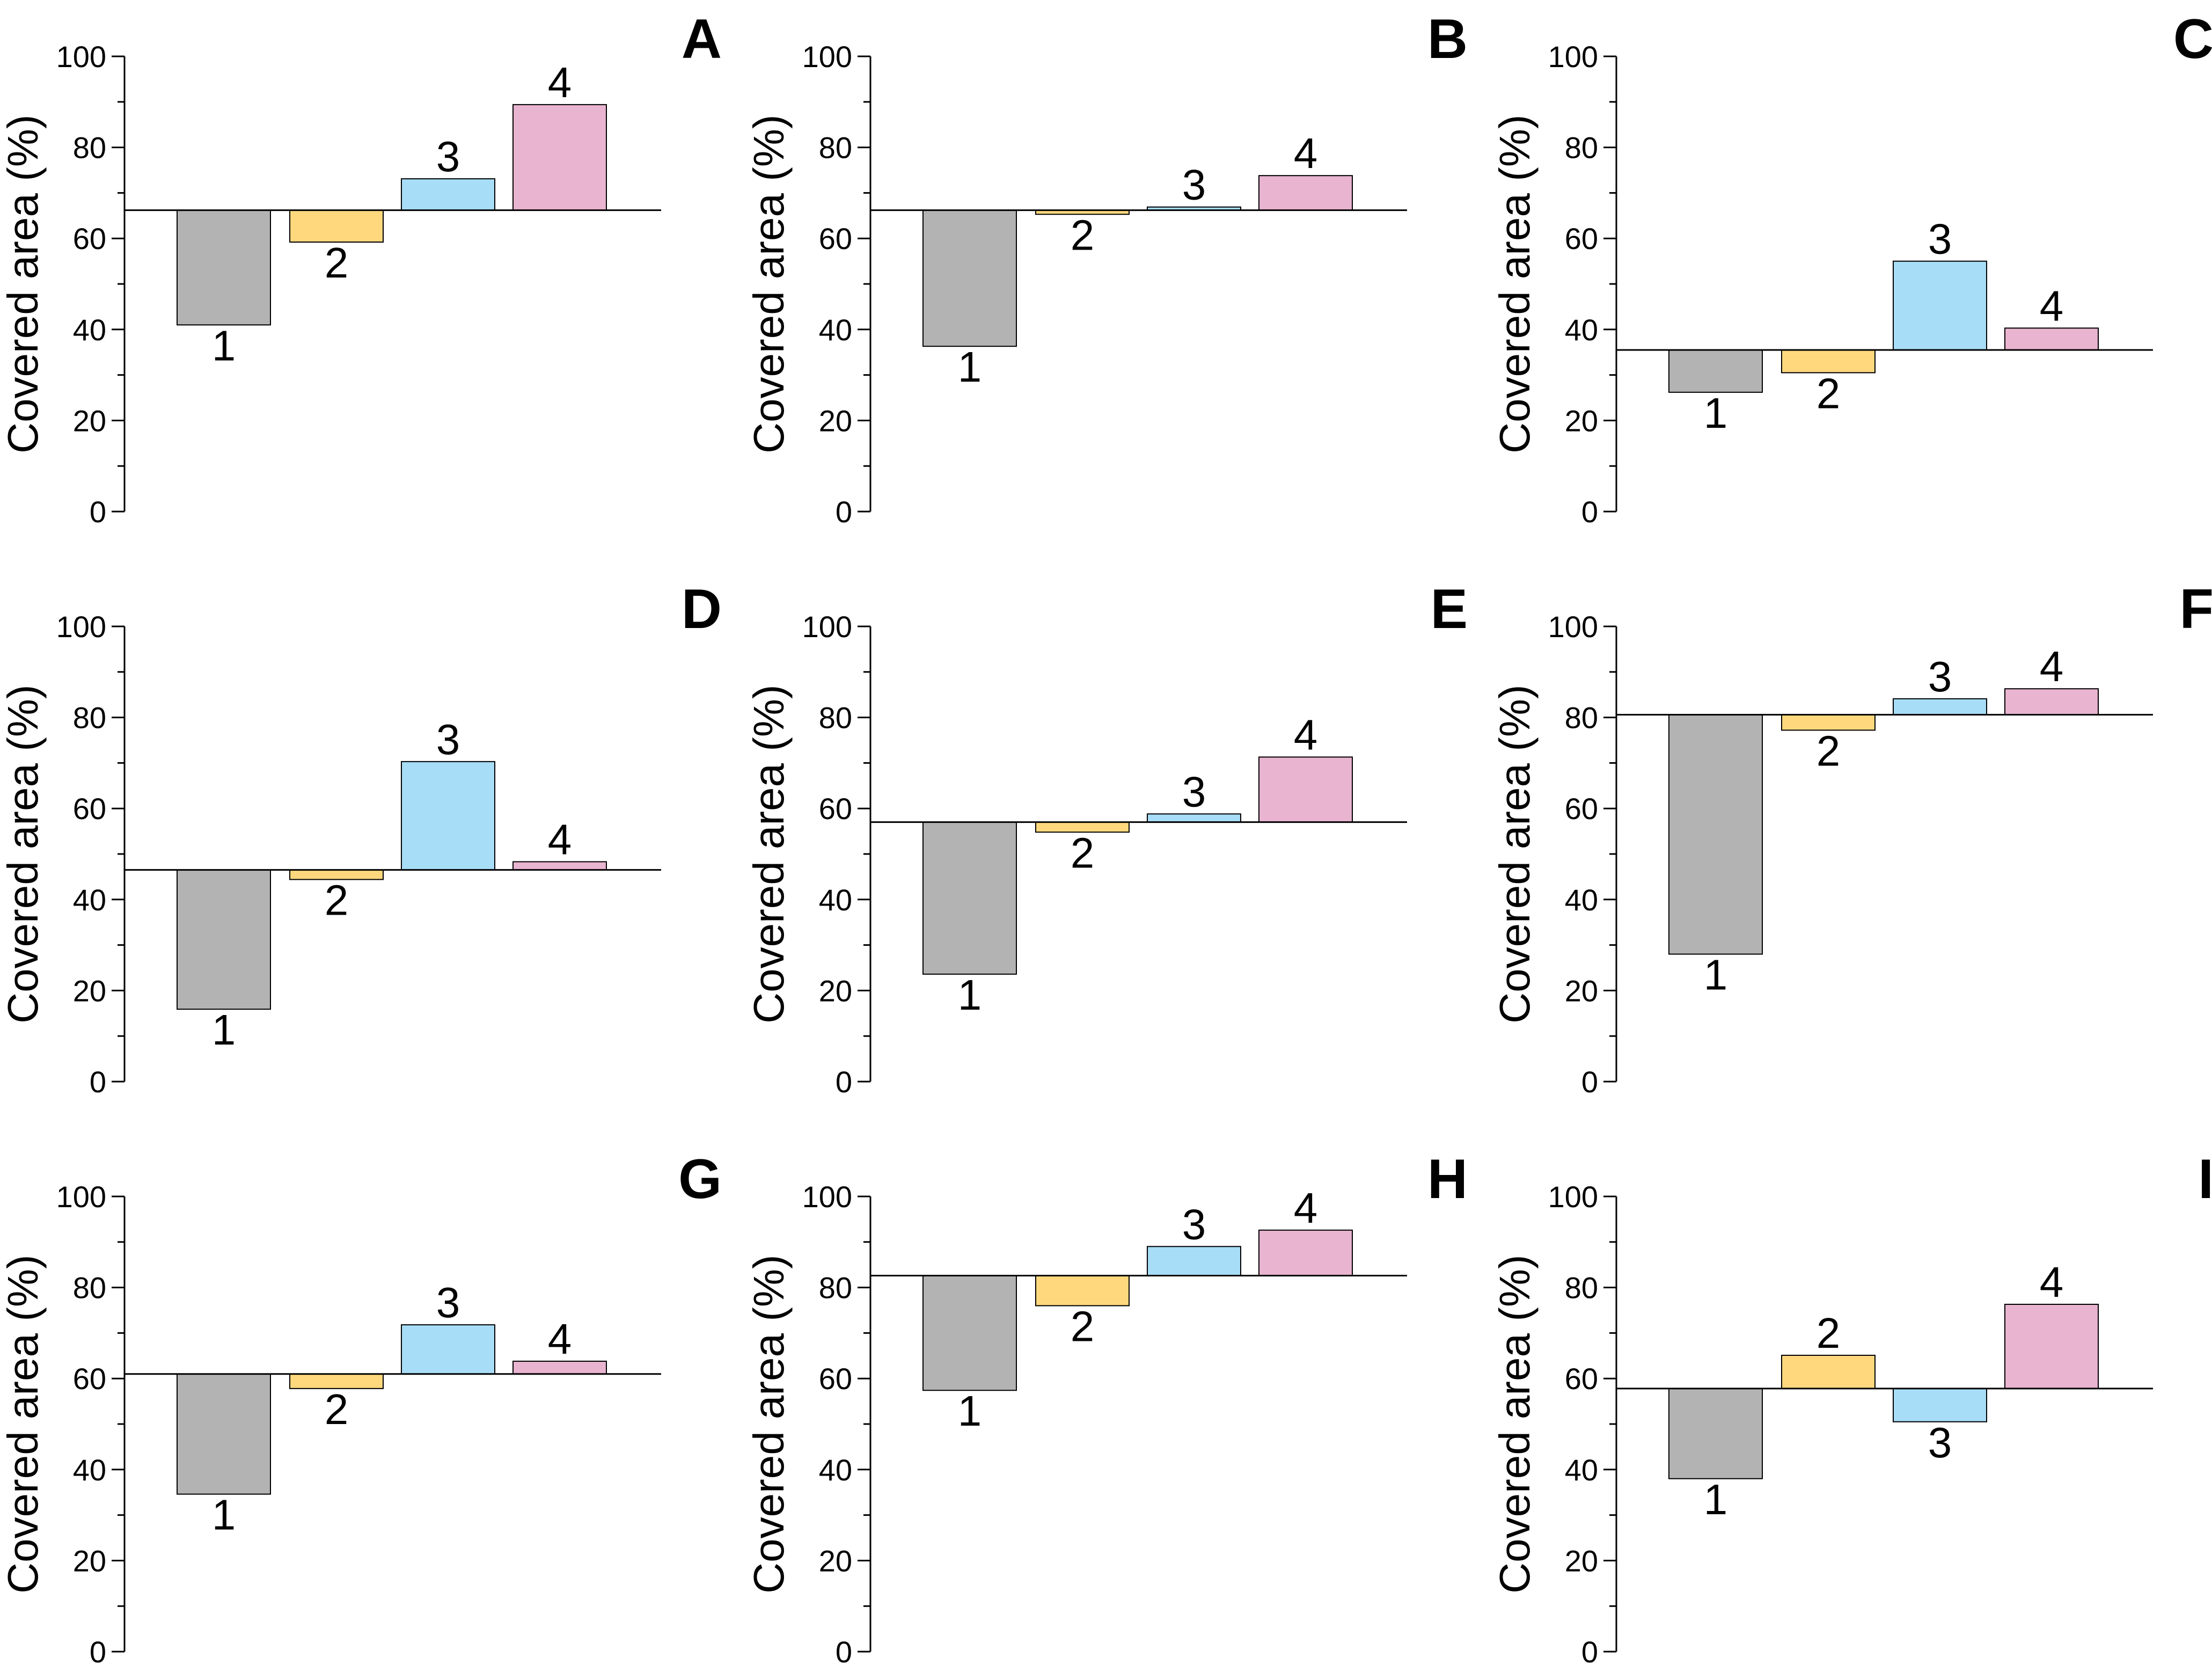 The image size is (2212, 1679). I want to click on panel-f: 0 20 40 60 80 100 Covered area (%) 1 2 3 4 F, so click(1852, 838).